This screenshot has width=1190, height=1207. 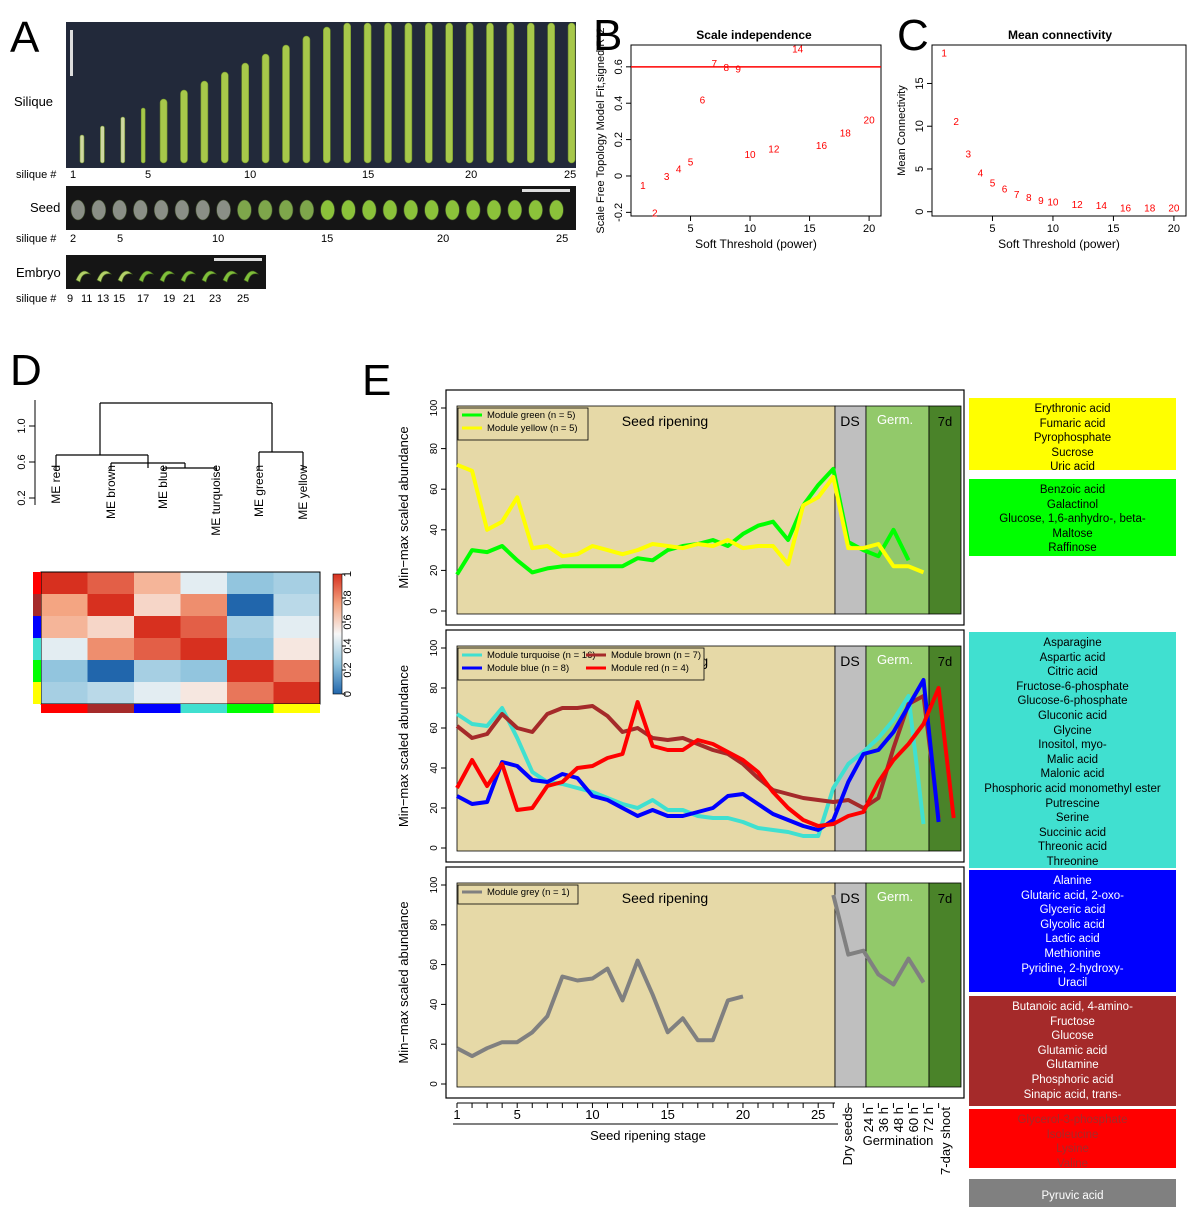 I want to click on power-point-label: 8, so click(x=1029, y=198).